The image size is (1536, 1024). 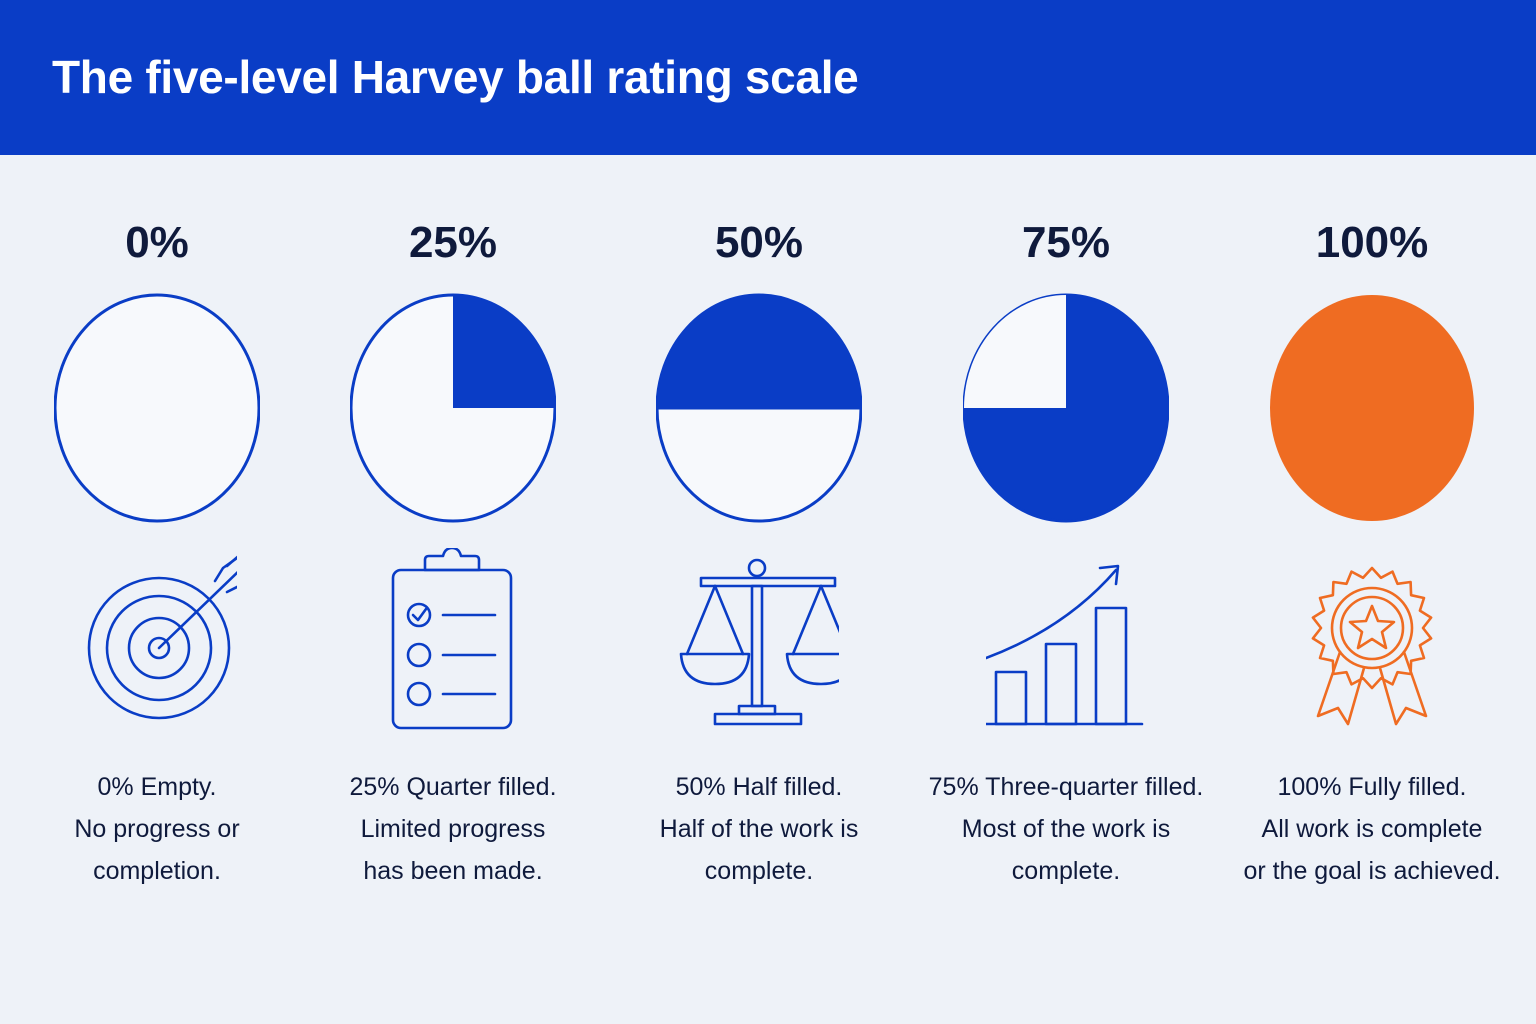 What do you see at coordinates (162, 637) in the screenshot?
I see `target-icon` at bounding box center [162, 637].